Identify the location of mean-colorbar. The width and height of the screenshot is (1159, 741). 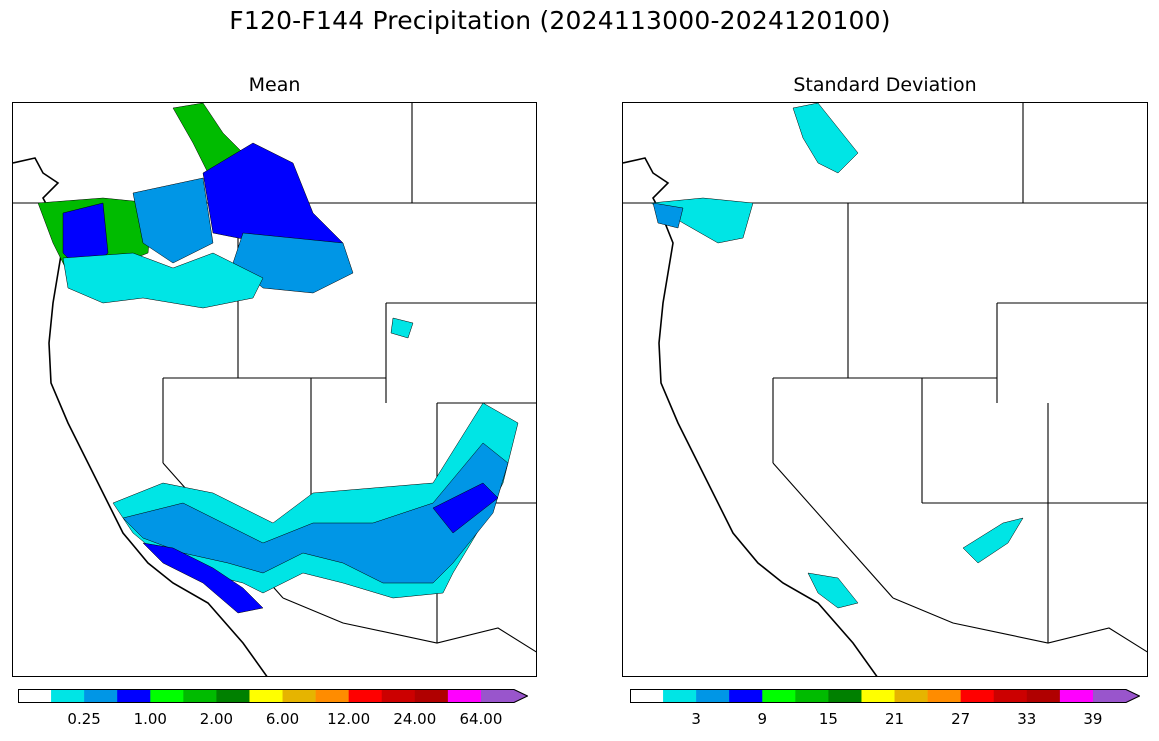
(273, 696).